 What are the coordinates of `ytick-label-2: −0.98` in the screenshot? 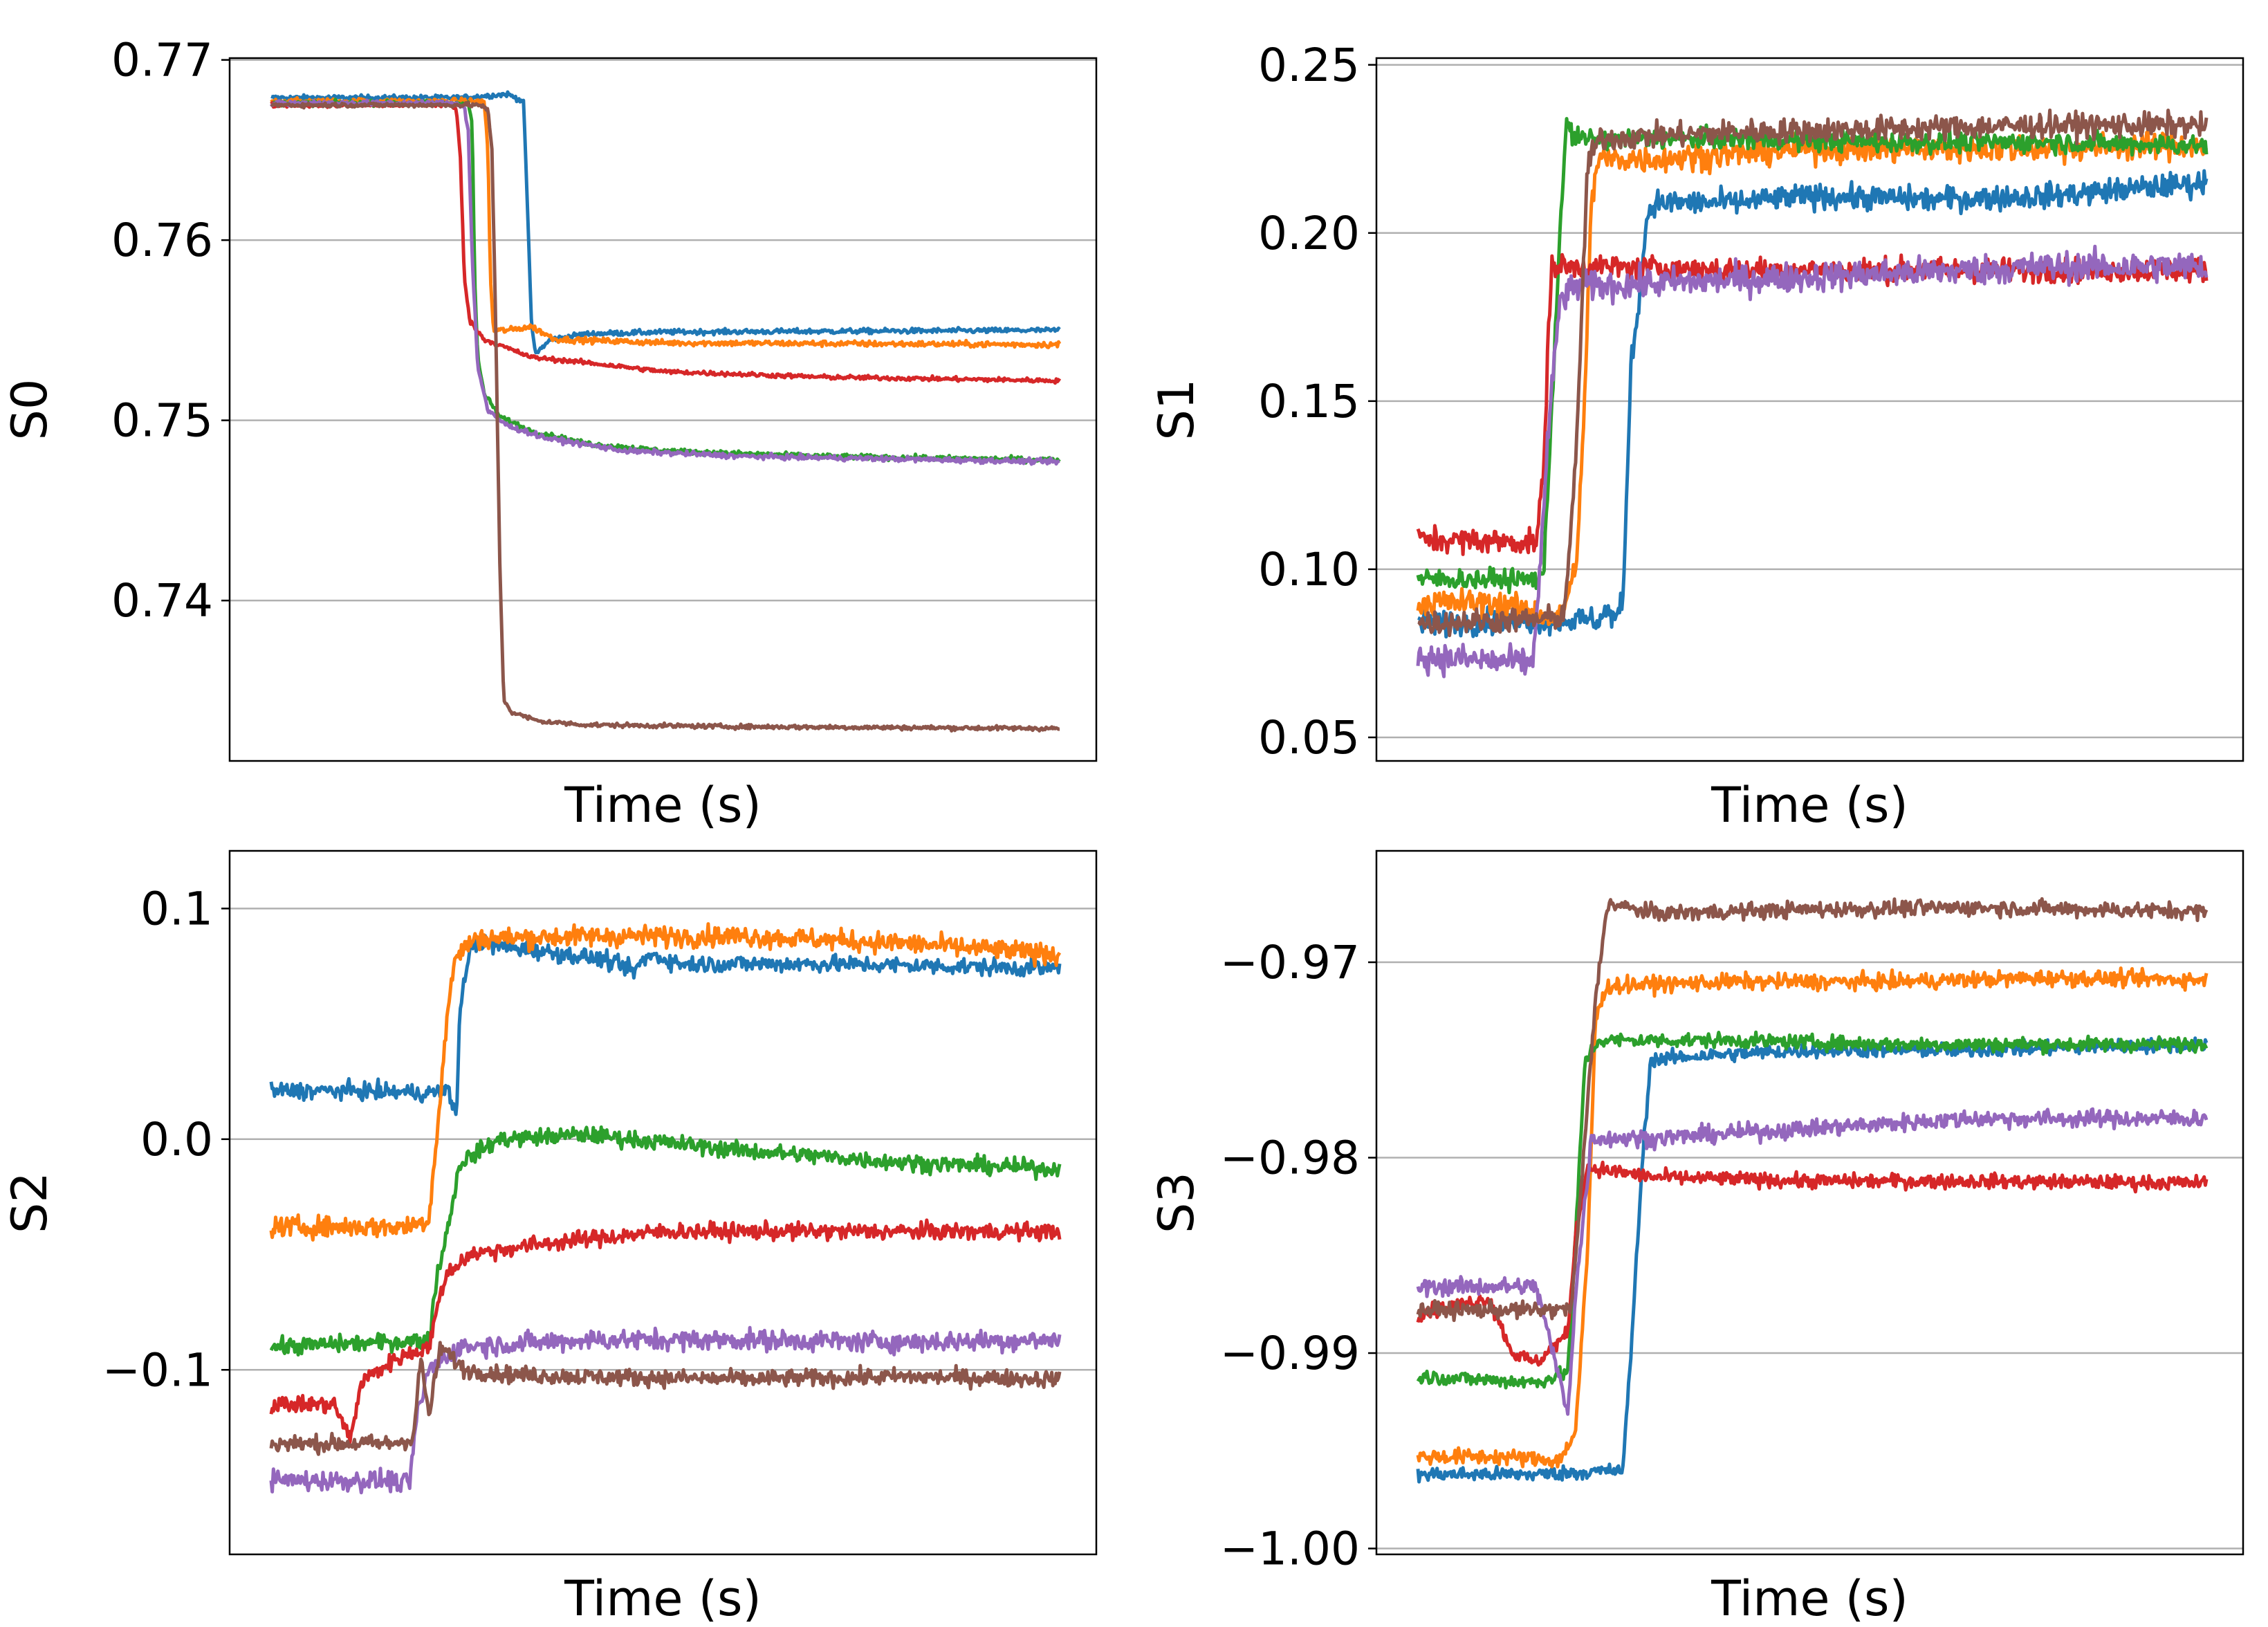 It's located at (1290, 1158).